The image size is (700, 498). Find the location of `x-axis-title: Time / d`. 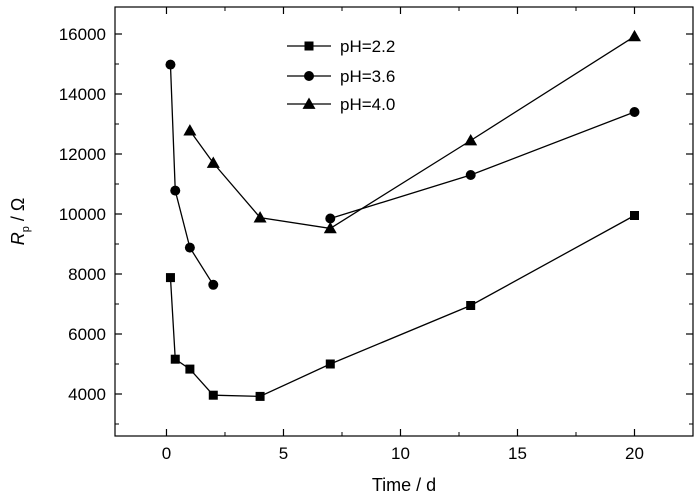

x-axis-title: Time / d is located at coordinates (404, 485).